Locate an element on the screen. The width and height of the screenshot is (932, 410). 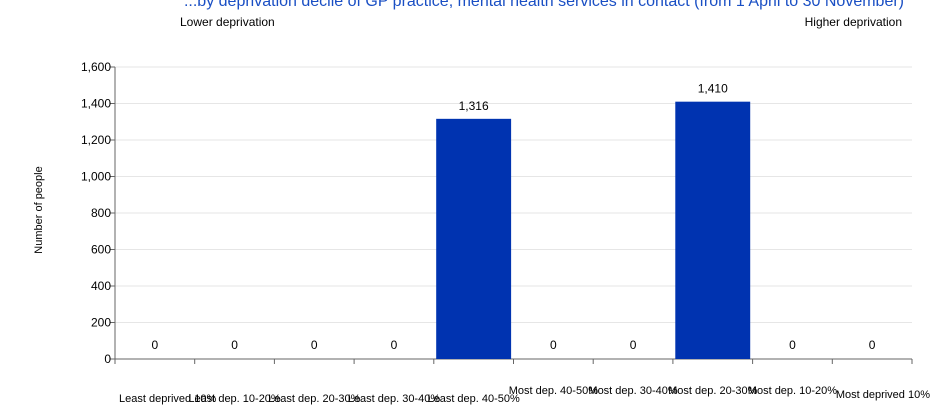
data-label: 1,316 is located at coordinates (474, 106).